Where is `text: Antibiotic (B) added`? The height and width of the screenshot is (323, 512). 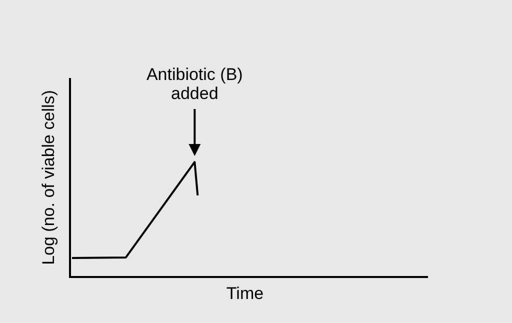 text: Antibiotic (B) added is located at coordinates (194, 84).